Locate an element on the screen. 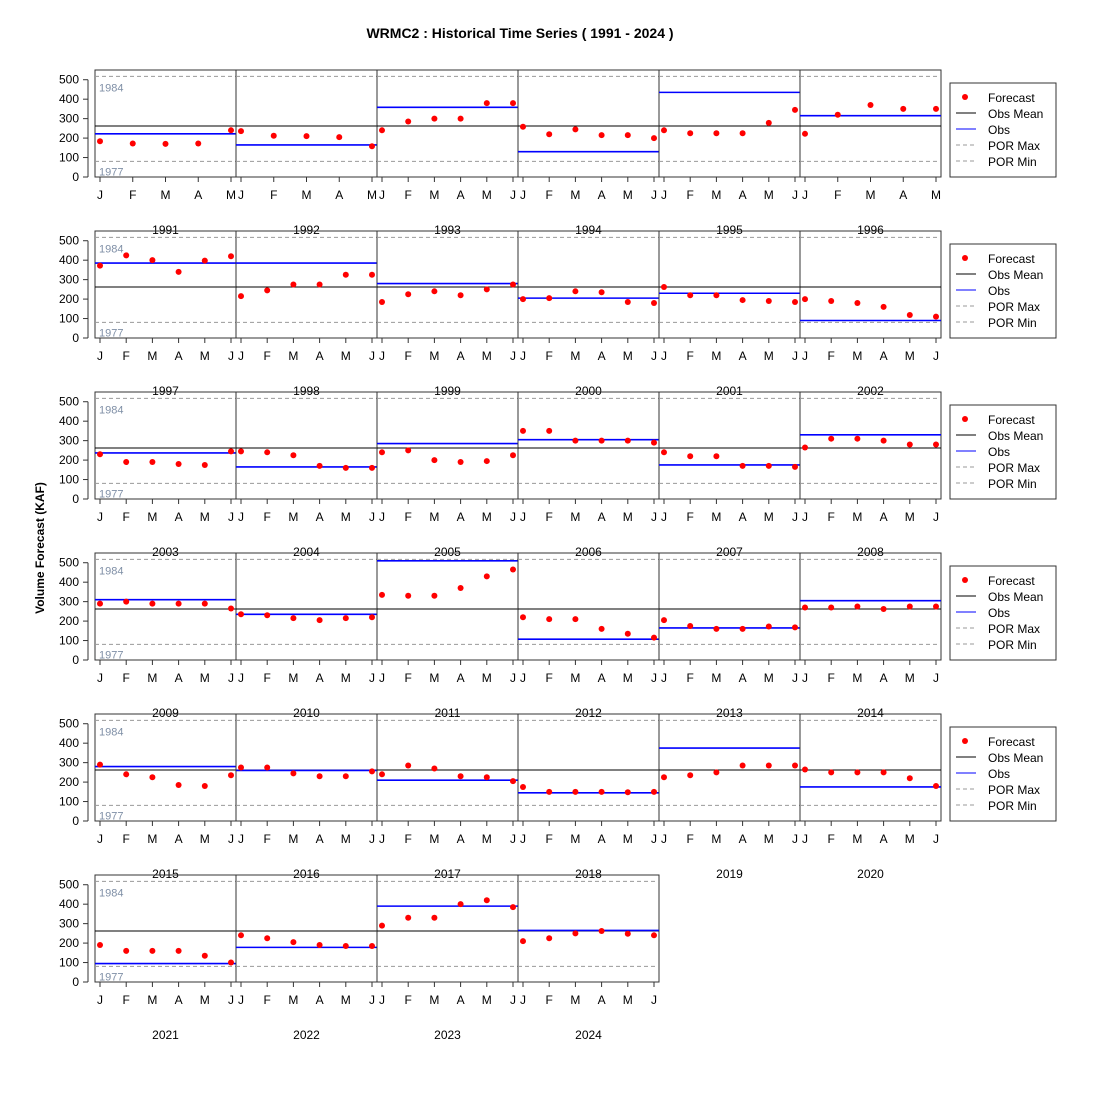  year-panel-2003: J F M A M J 2003 0 100 200 300 400 500 1984 1977 is located at coordinates (148, 475).